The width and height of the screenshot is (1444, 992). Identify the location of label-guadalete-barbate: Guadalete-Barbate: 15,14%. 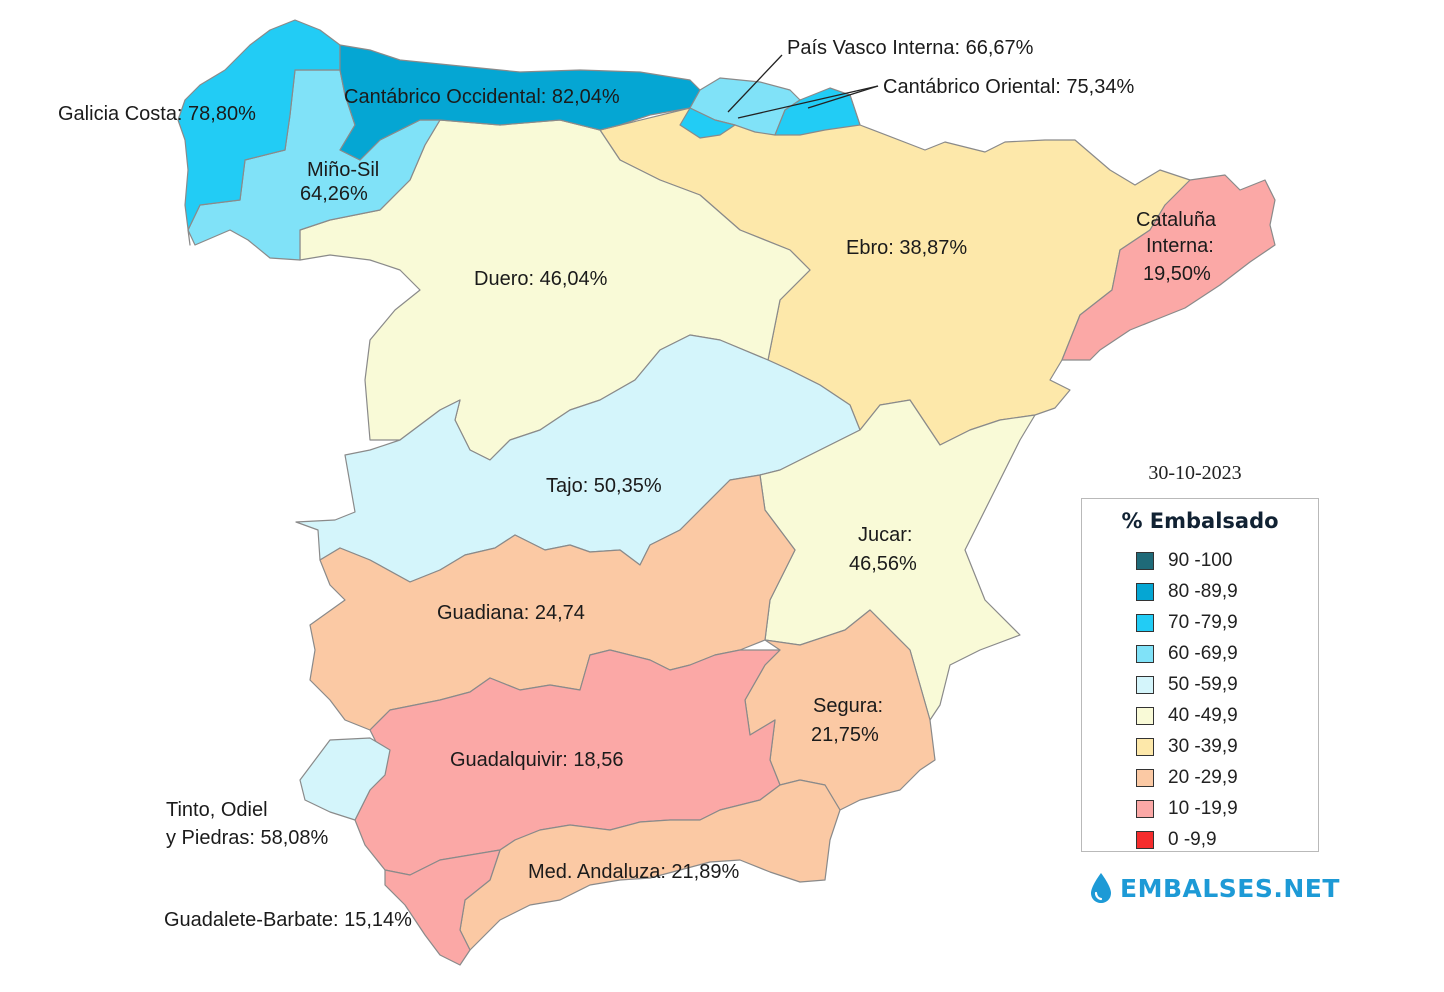
(288, 920).